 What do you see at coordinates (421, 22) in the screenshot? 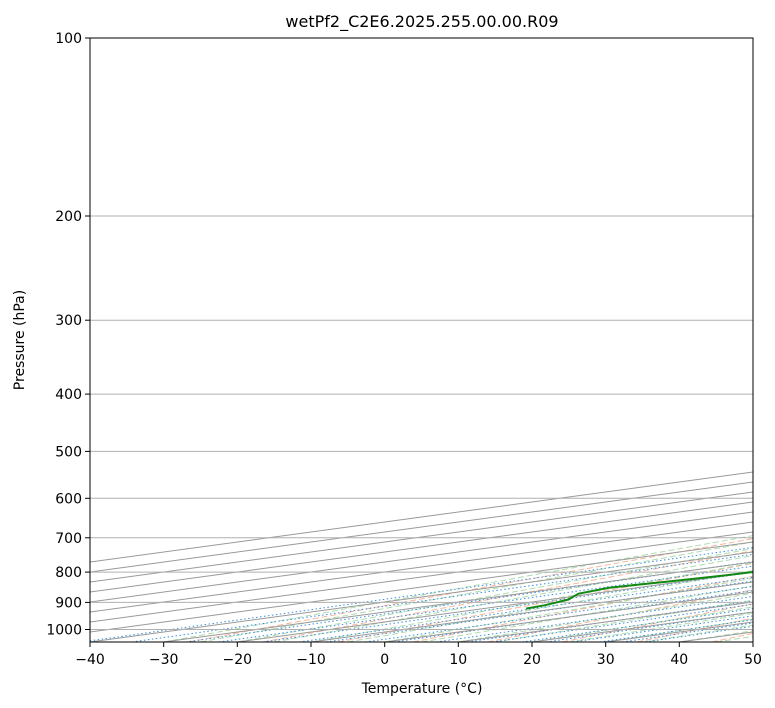
I see `chart-title: wetPf2_C2E6.2025.255.00.00.R09` at bounding box center [421, 22].